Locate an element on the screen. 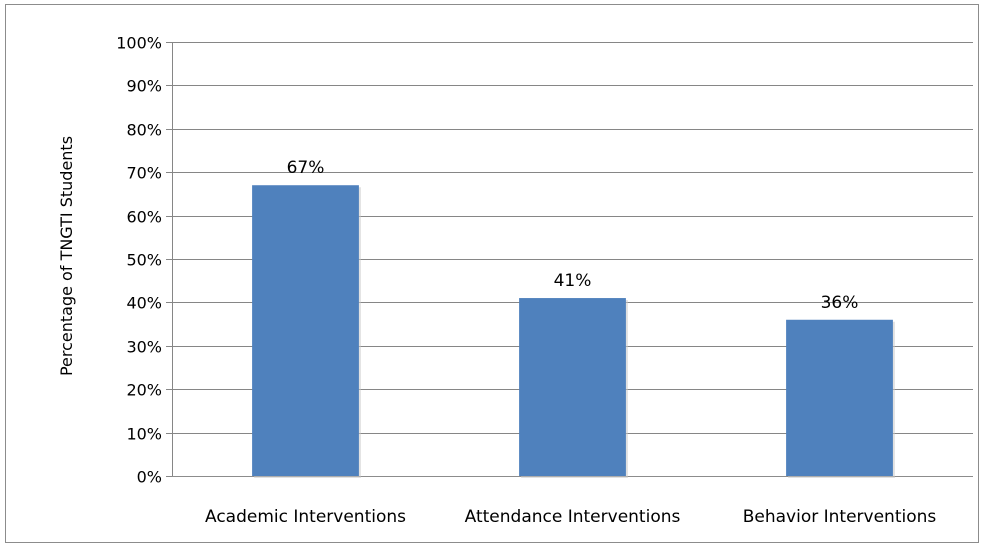  y-tick-label: 30% is located at coordinates (144, 347).